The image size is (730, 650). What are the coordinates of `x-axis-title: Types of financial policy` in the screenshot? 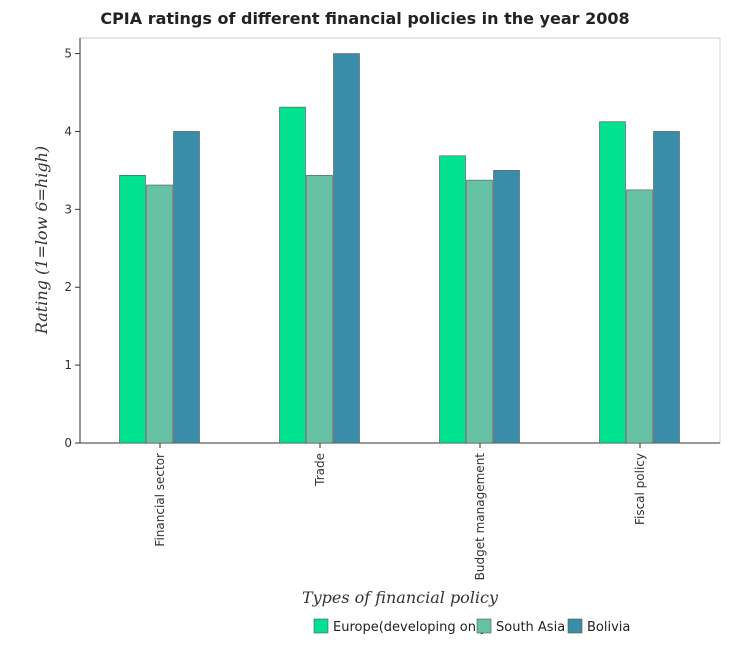 It's located at (400, 597).